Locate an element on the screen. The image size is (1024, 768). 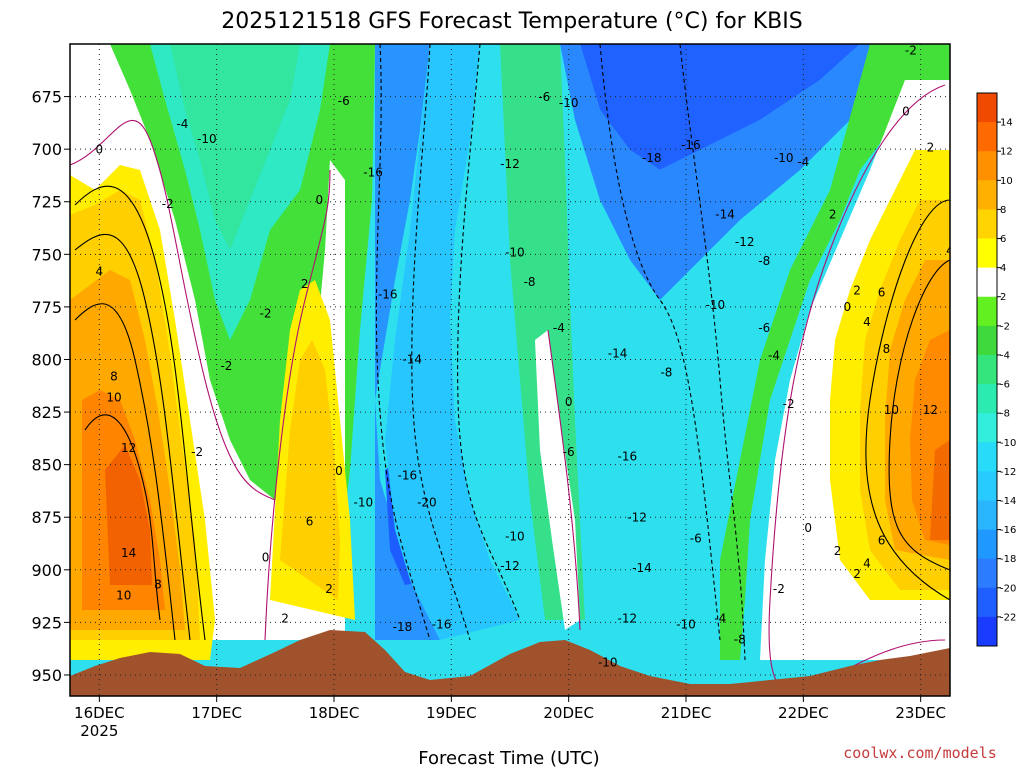
colorbar-tick-label: -12 is located at coordinates (1008, 472).